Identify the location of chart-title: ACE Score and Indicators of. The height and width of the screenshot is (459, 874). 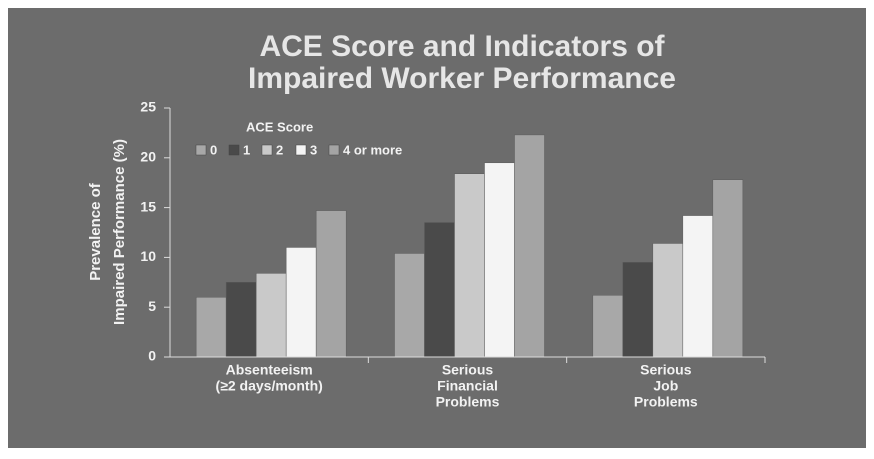
(462, 46).